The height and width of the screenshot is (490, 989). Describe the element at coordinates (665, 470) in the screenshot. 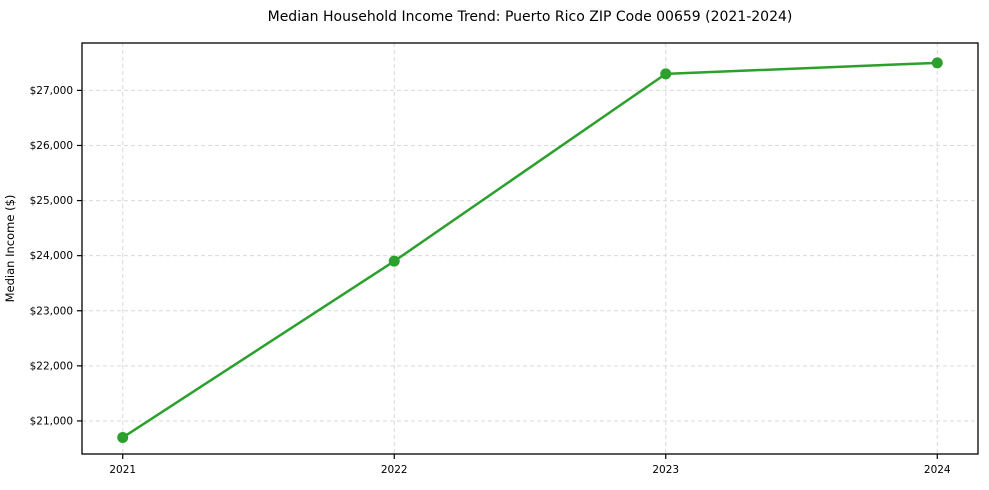

I see `x-tick-label: 2023` at that location.